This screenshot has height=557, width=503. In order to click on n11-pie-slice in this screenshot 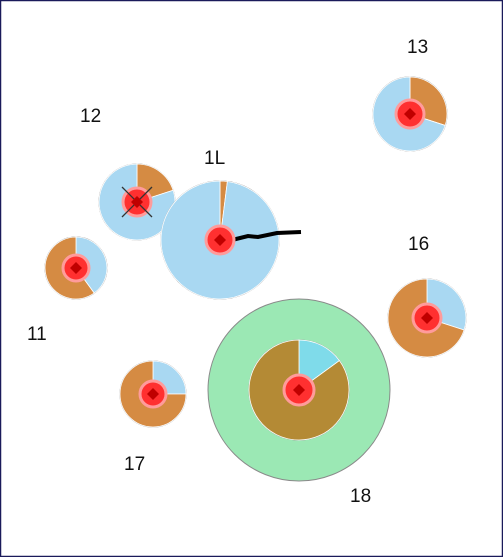, I will do `click(91, 265)`.